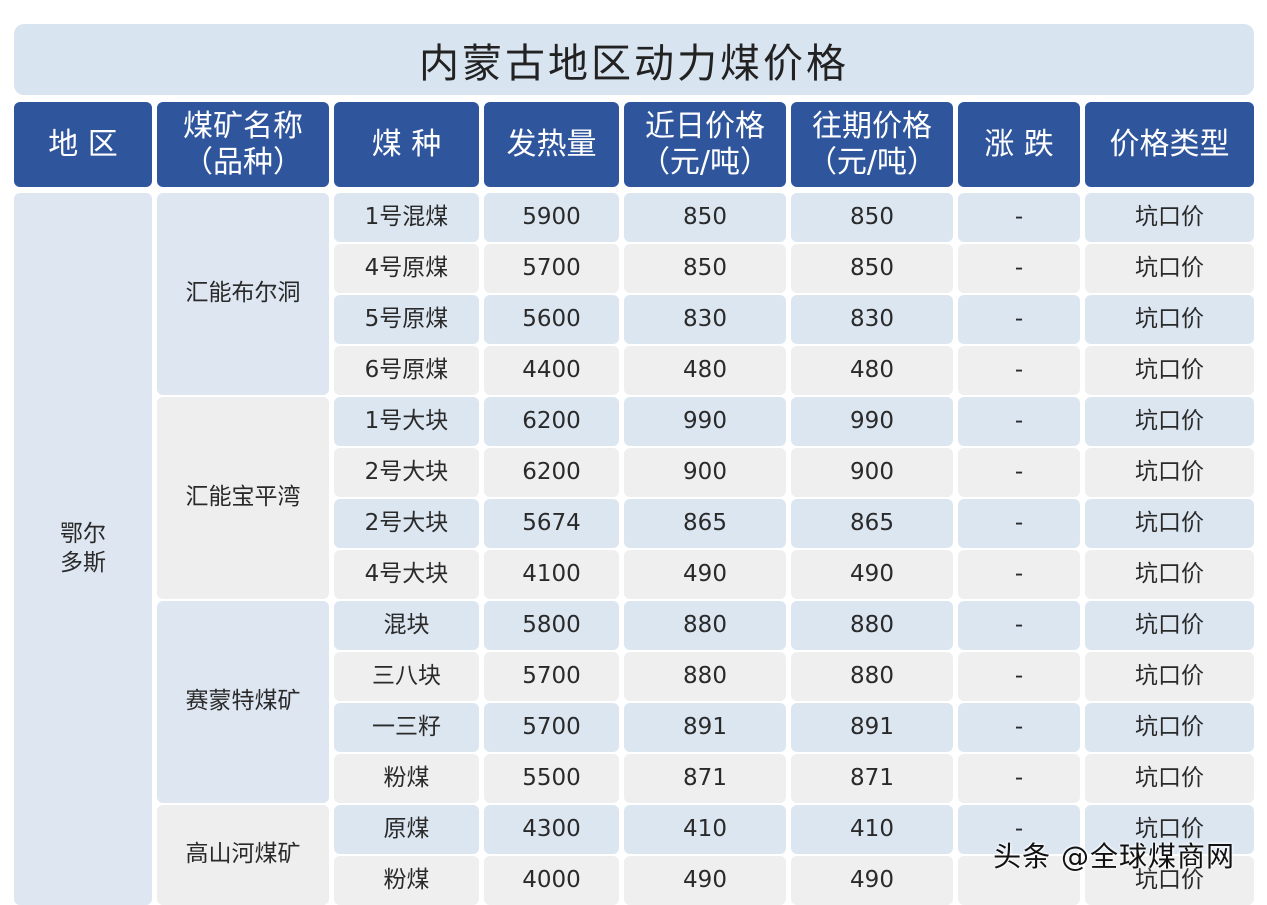  Describe the element at coordinates (551, 778) in the screenshot. I see `heat-value-cell: 5500` at that location.